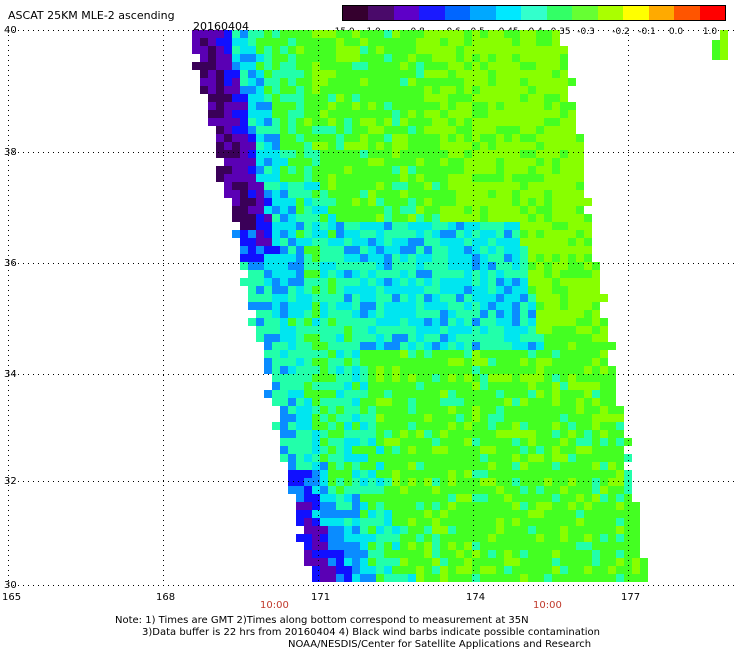 The height and width of the screenshot is (650, 740). What do you see at coordinates (647, 32) in the screenshot?
I see `color-scale-label: -0.1` at bounding box center [647, 32].